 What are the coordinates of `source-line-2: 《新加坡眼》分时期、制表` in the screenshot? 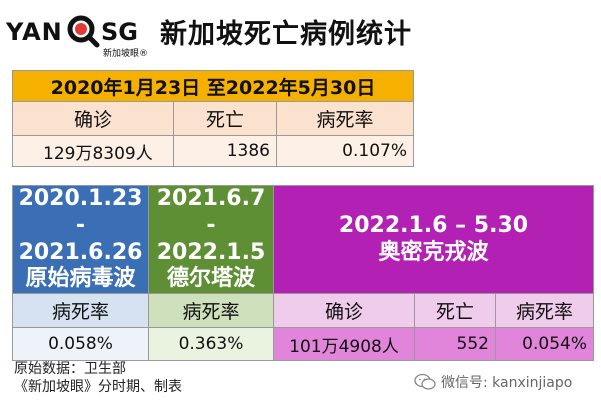 It's located at (98, 387).